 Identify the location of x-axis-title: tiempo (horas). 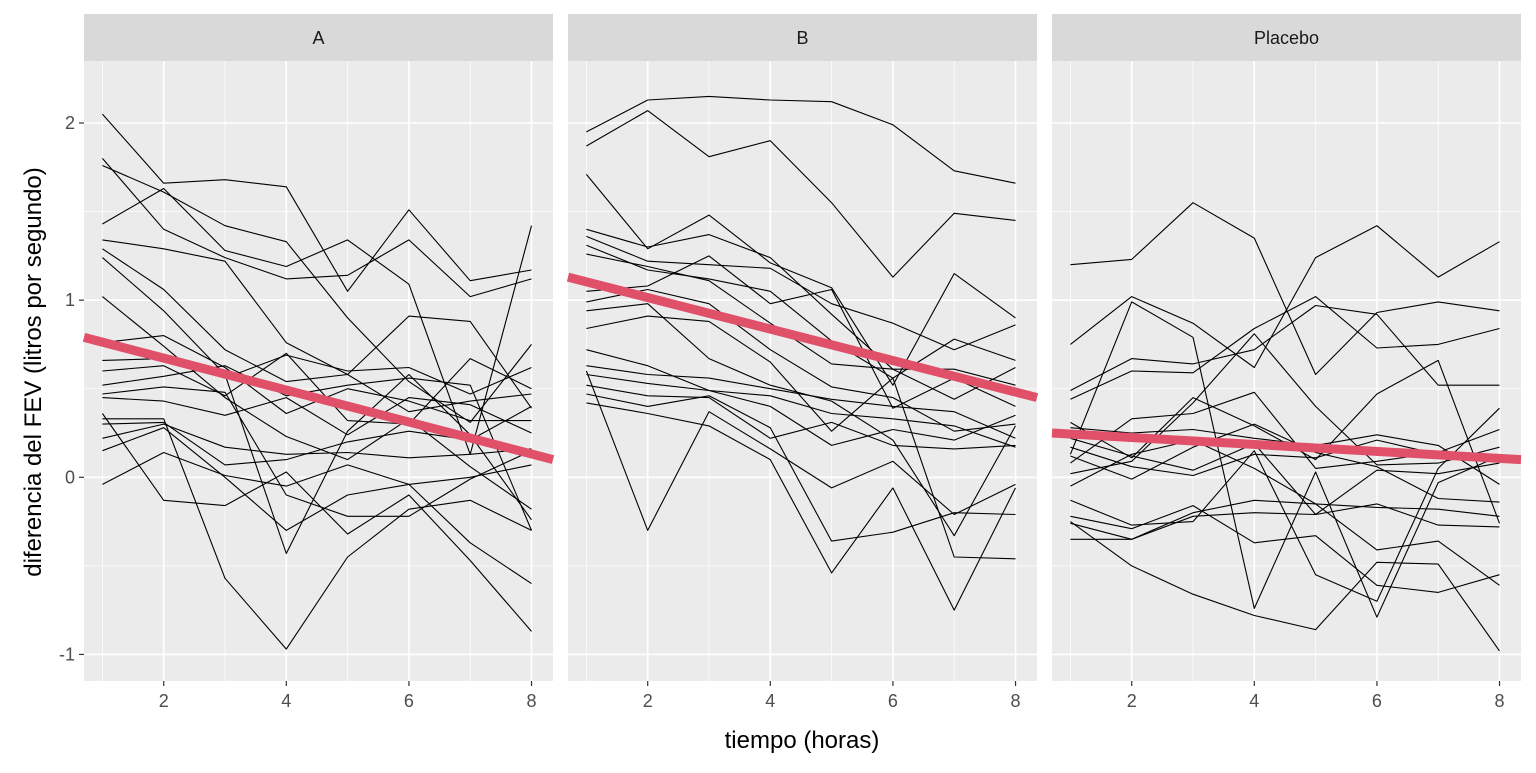
(802, 740).